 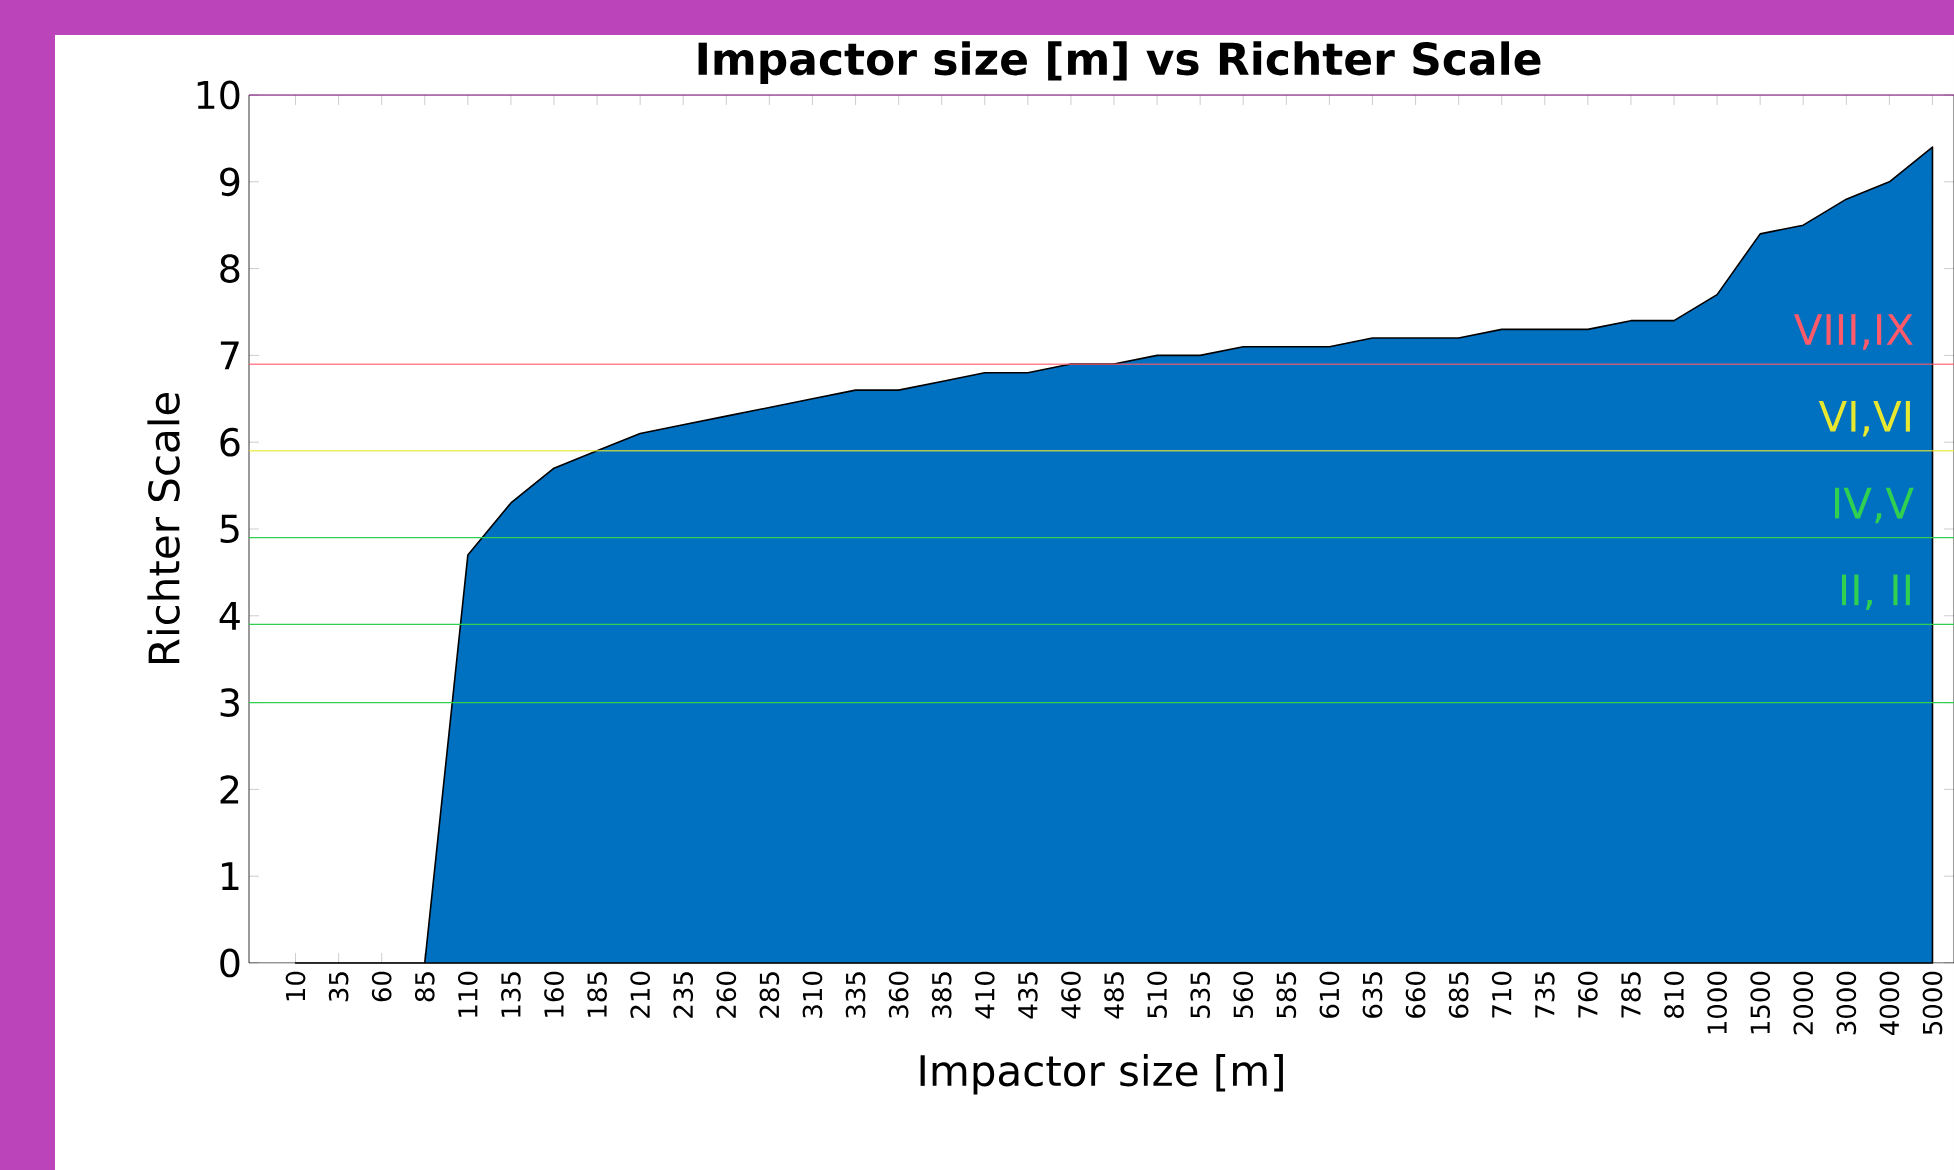 What do you see at coordinates (1286, 995) in the screenshot?
I see `x-tick-label: 585` at bounding box center [1286, 995].